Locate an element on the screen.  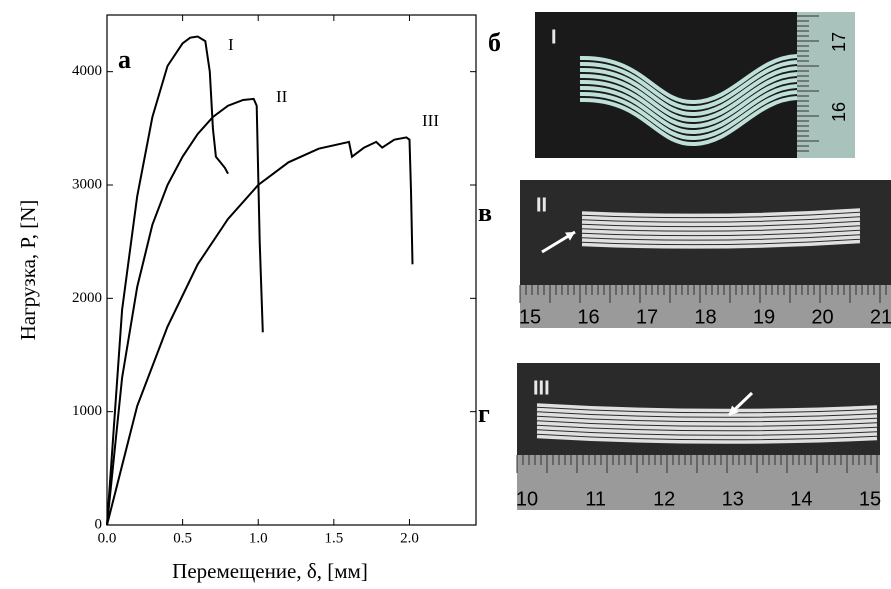
x-tick-label: 1.5 is located at coordinates (333, 538).